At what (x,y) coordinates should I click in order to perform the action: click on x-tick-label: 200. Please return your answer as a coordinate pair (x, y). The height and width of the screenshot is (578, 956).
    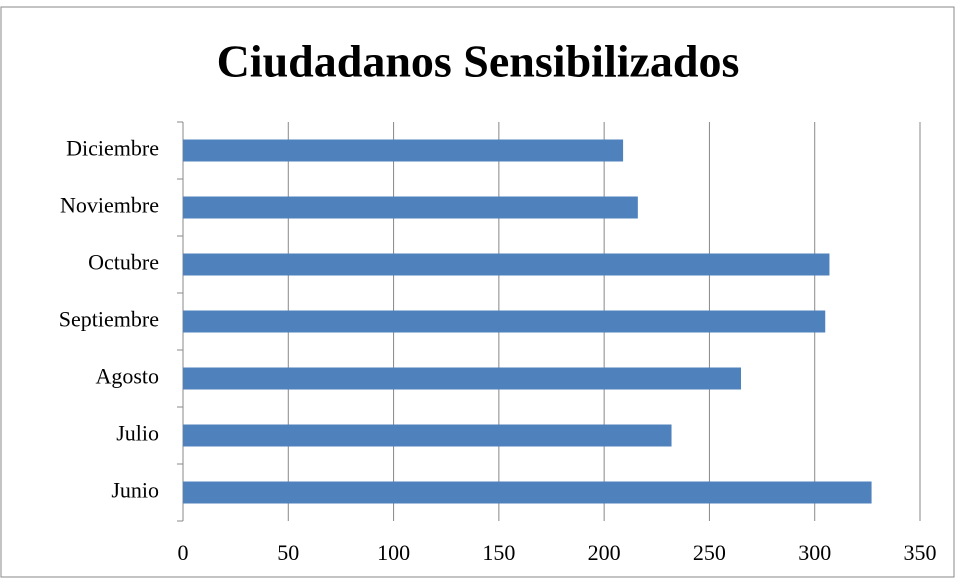
    Looking at the image, I should click on (604, 552).